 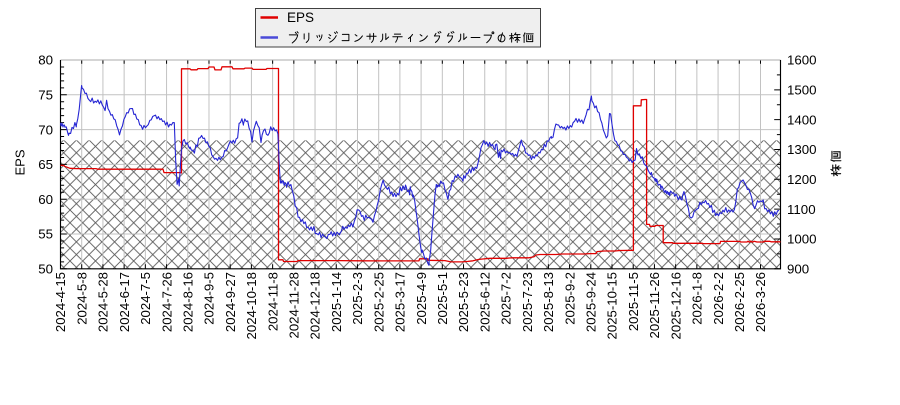 What do you see at coordinates (294, 305) in the screenshot?
I see `svg-text: 2024-11-28` at bounding box center [294, 305].